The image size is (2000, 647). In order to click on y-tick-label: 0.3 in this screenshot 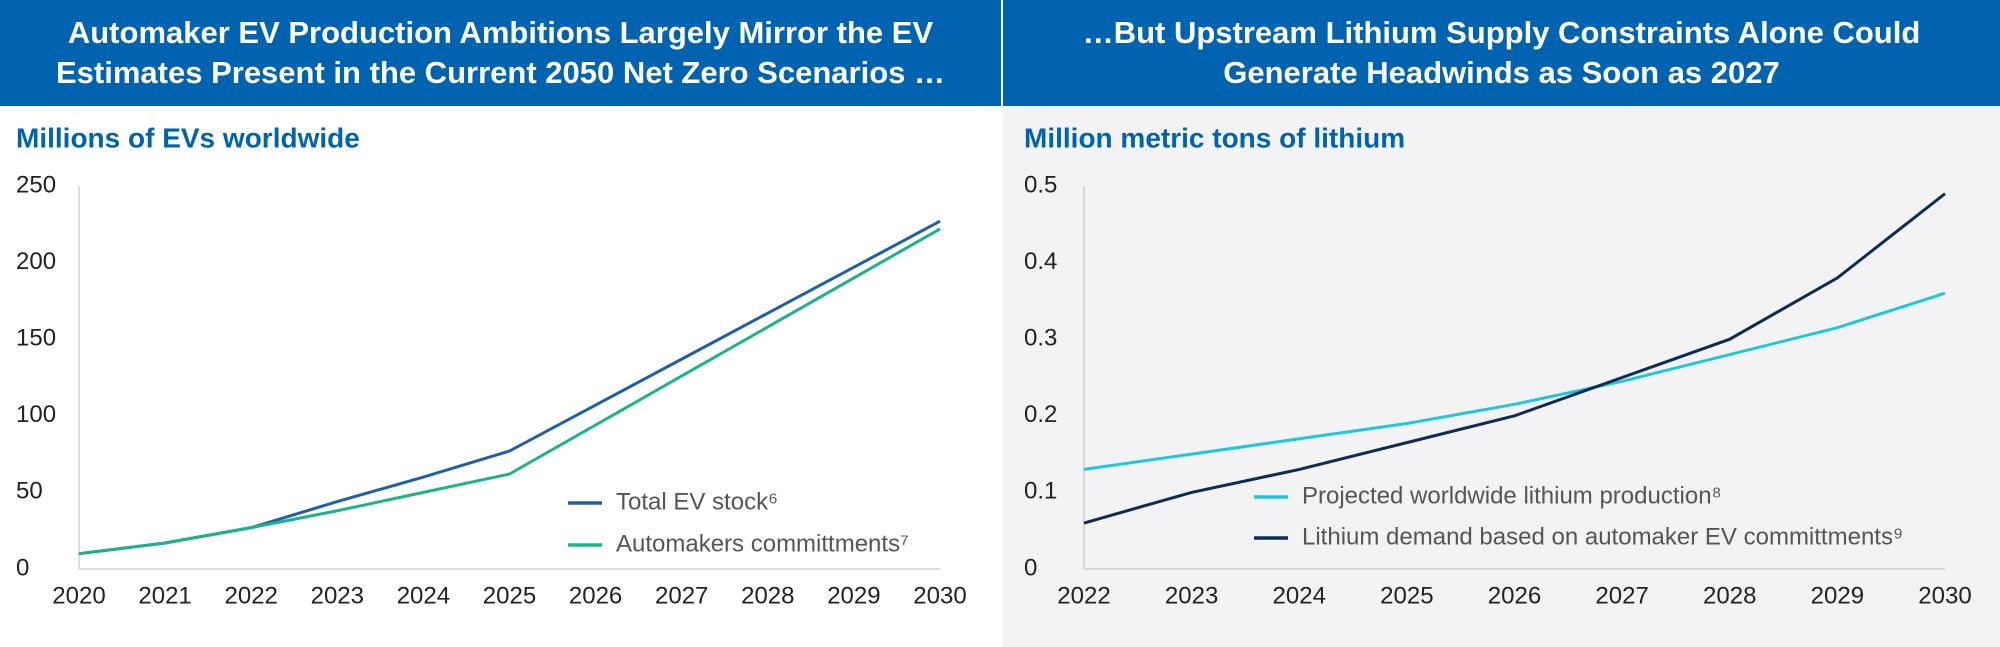, I will do `click(1040, 338)`.